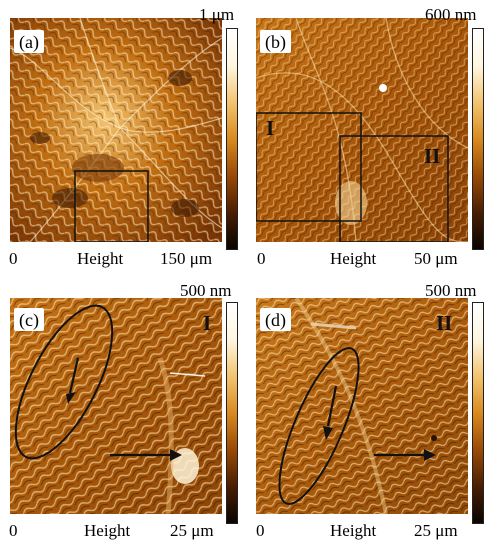  What do you see at coordinates (111, 206) in the screenshot?
I see `zoom-box-a` at bounding box center [111, 206].